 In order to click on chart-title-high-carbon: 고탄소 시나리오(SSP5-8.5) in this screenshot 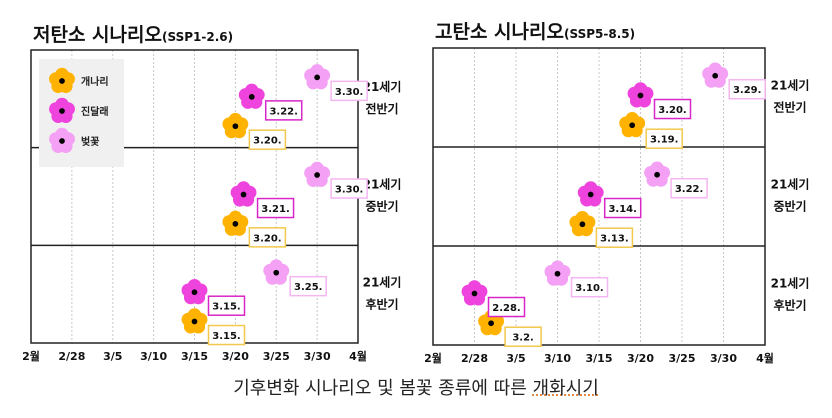, I will do `click(535, 30)`.